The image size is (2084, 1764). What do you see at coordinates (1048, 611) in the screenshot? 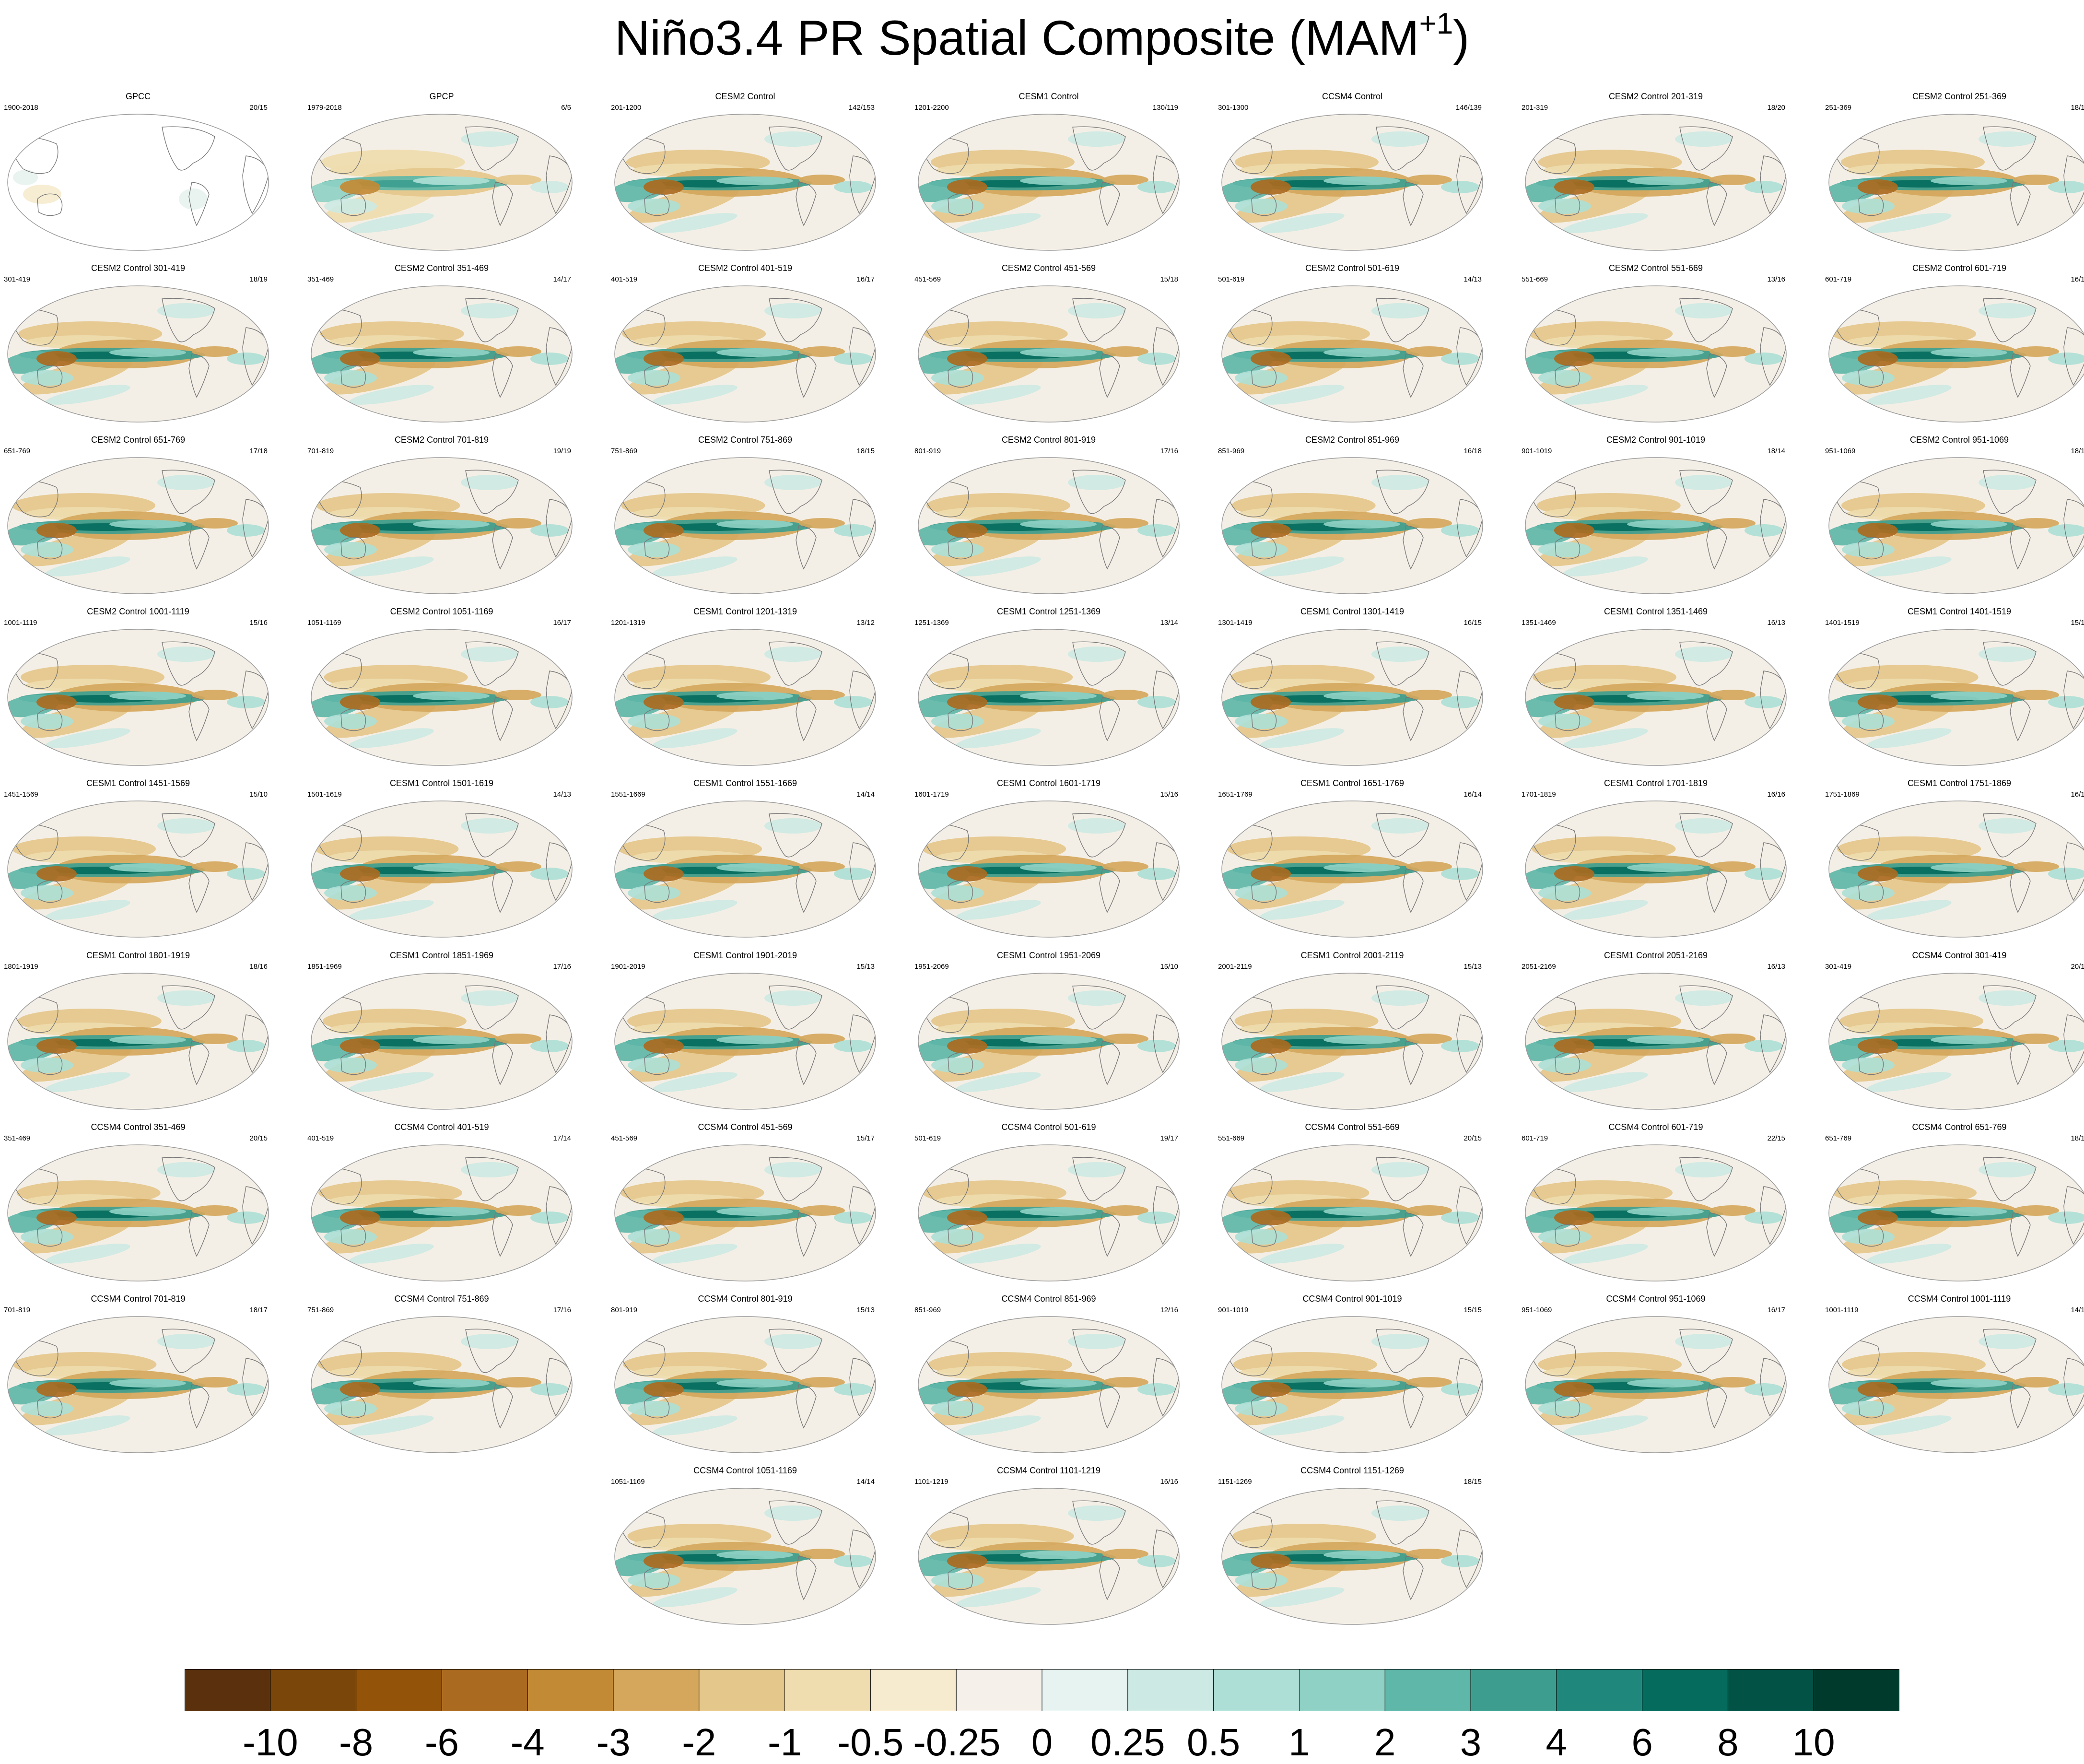
I see `panel-title: CESM1 Control 1251-1369` at bounding box center [1048, 611].